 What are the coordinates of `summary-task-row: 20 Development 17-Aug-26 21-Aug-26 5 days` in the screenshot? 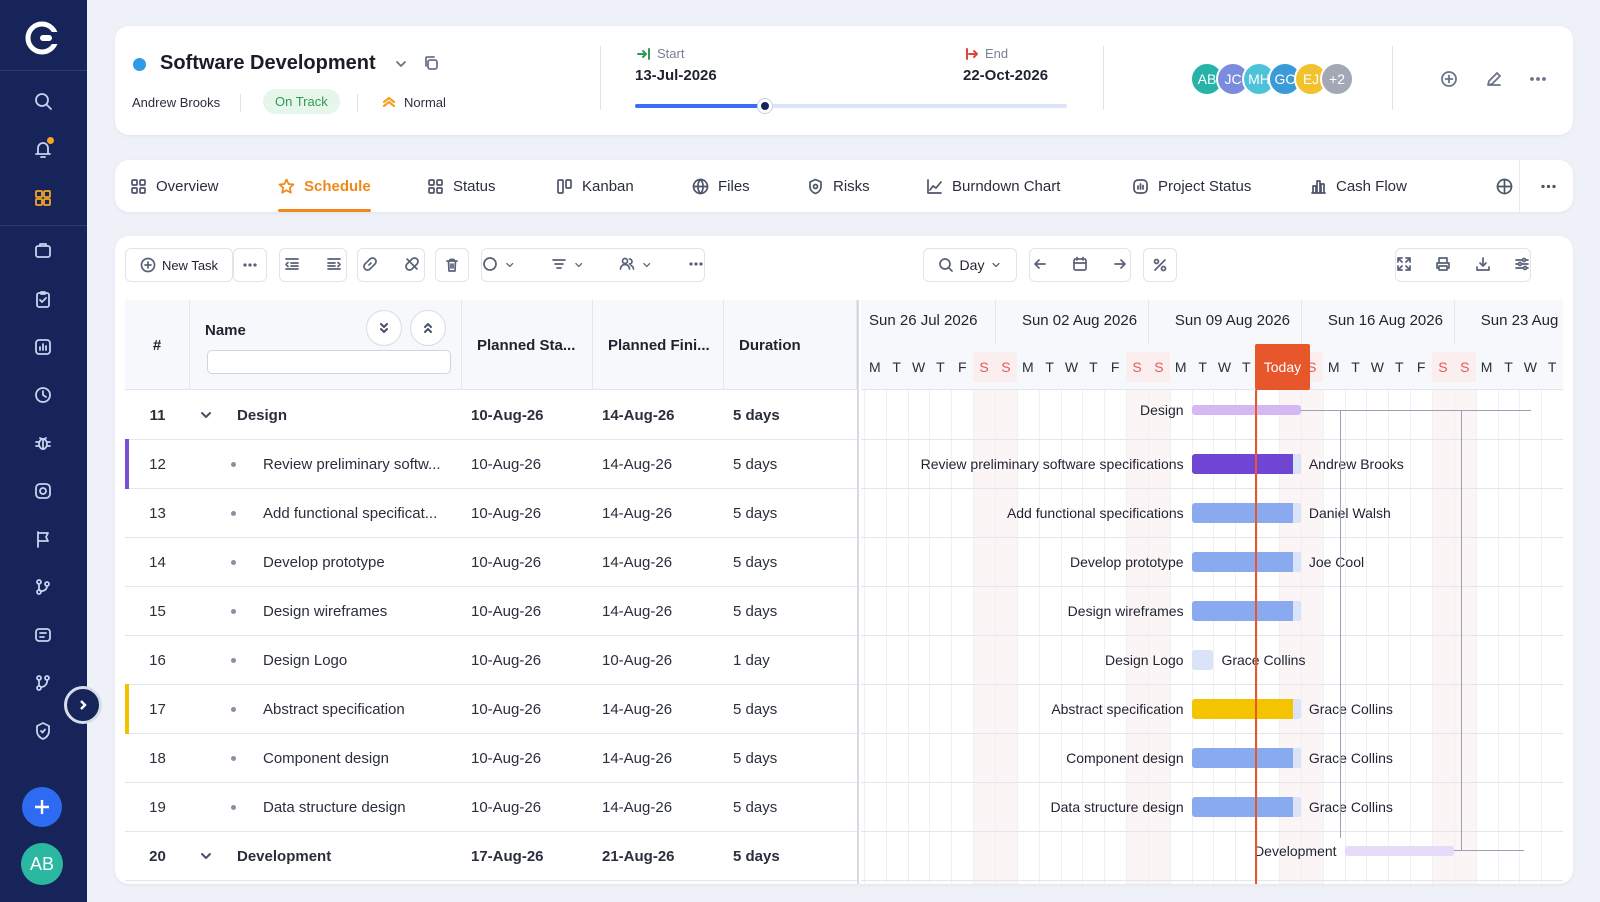 It's located at (491, 856).